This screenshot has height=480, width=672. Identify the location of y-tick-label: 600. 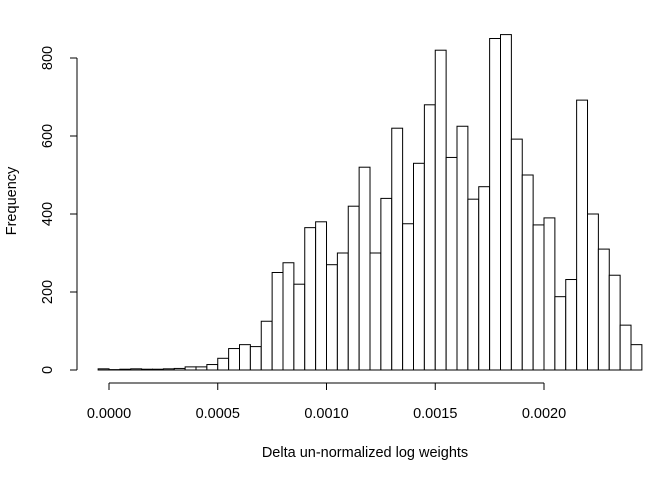
(48, 136).